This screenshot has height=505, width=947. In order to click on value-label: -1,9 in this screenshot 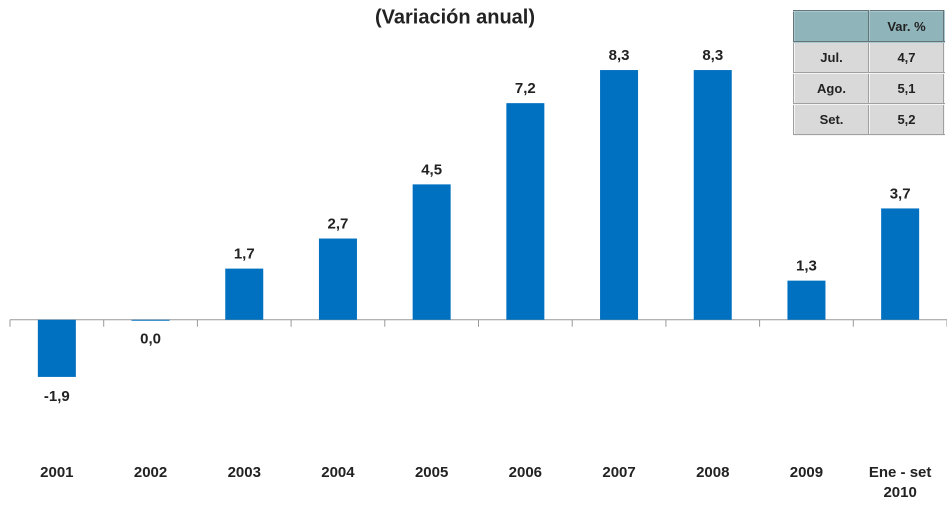, I will do `click(57, 396)`.